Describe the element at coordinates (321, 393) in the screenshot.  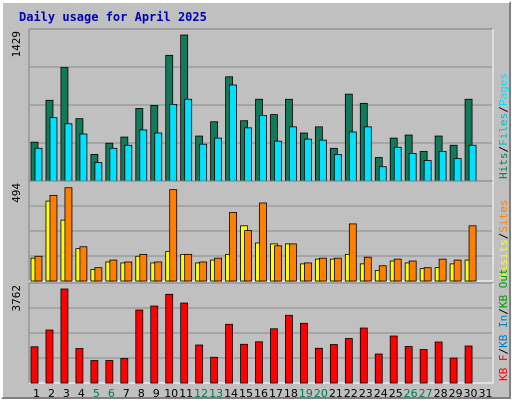
I see `x-tick-label: 20` at that location.